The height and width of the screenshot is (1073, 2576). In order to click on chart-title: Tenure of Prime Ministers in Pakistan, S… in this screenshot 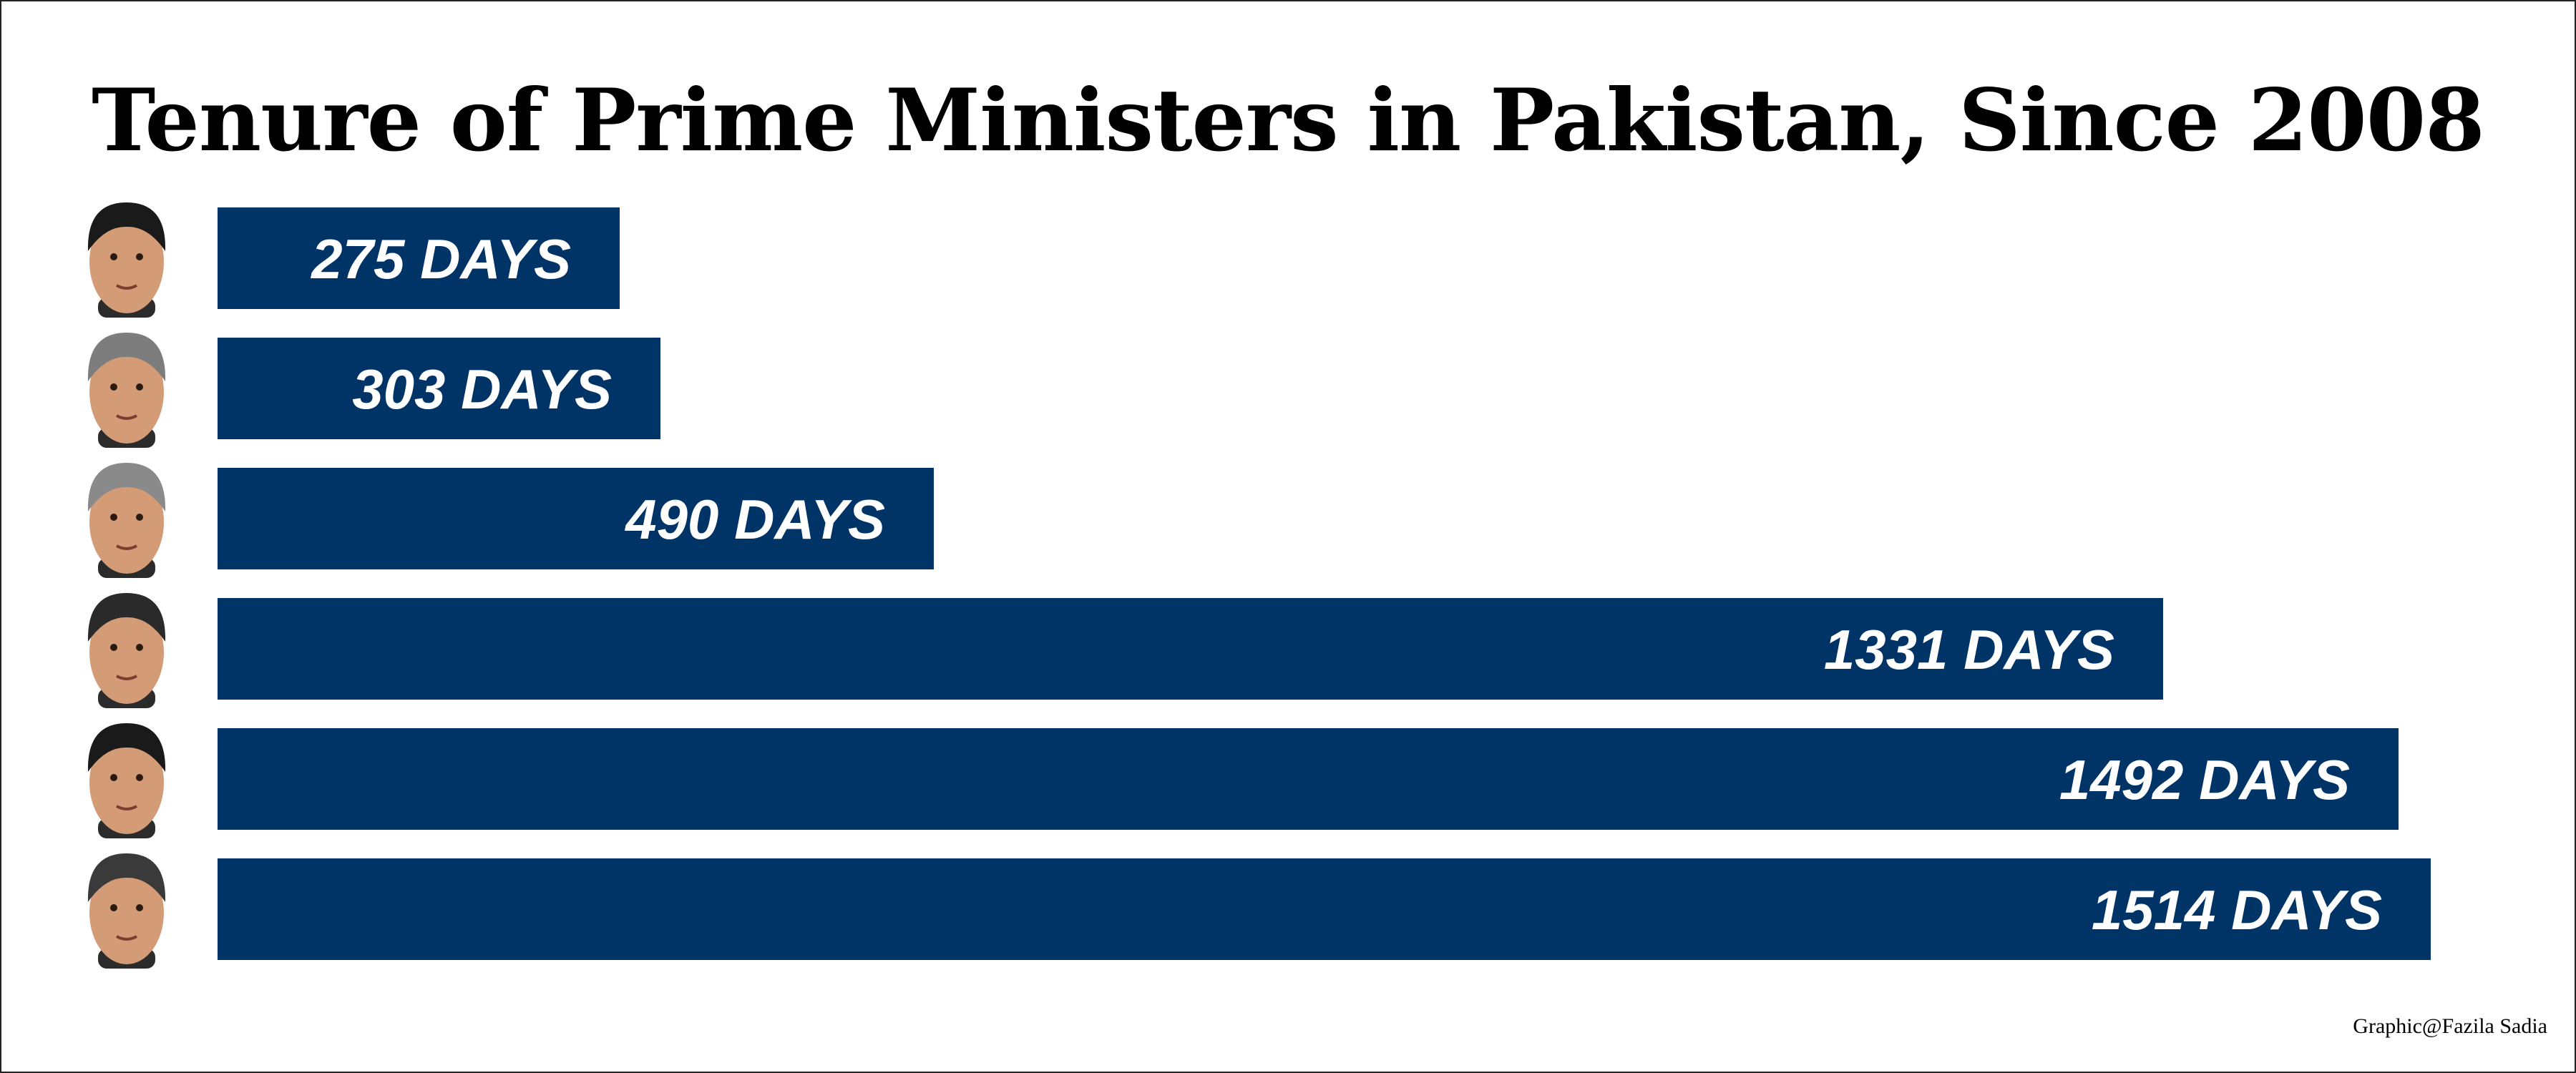, I will do `click(1288, 120)`.